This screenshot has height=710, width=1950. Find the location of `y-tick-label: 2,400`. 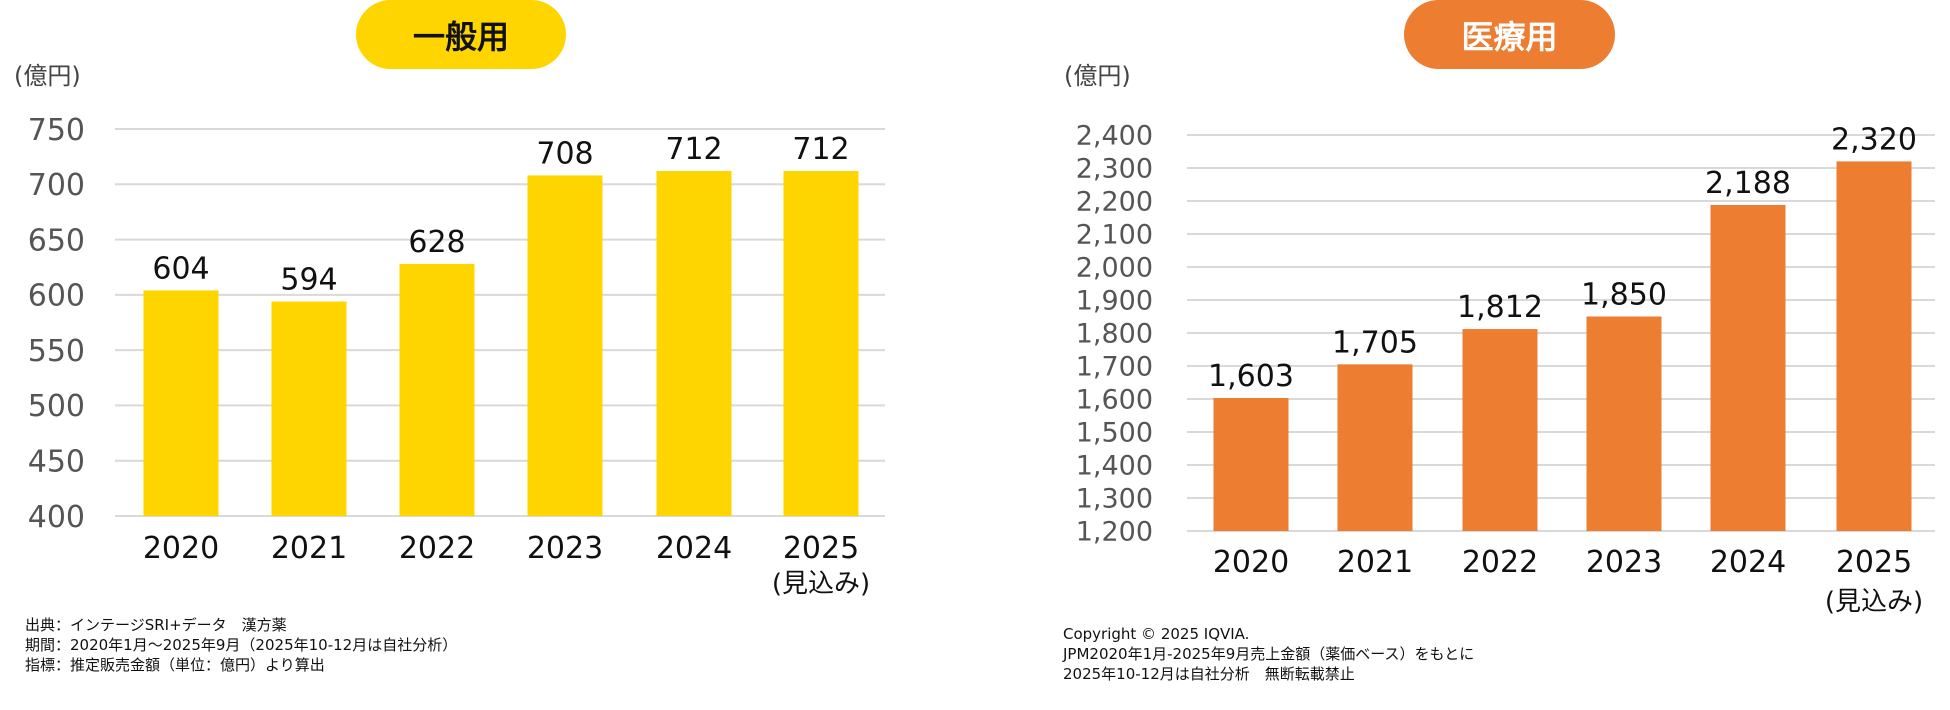

y-tick-label: 2,400 is located at coordinates (1114, 136).